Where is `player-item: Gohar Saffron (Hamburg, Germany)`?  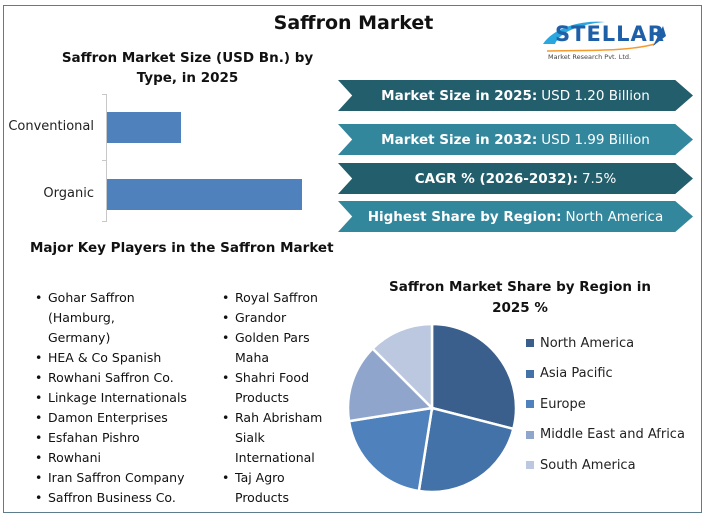 player-item: Gohar Saffron (Hamburg, Germany) is located at coordinates (91, 318).